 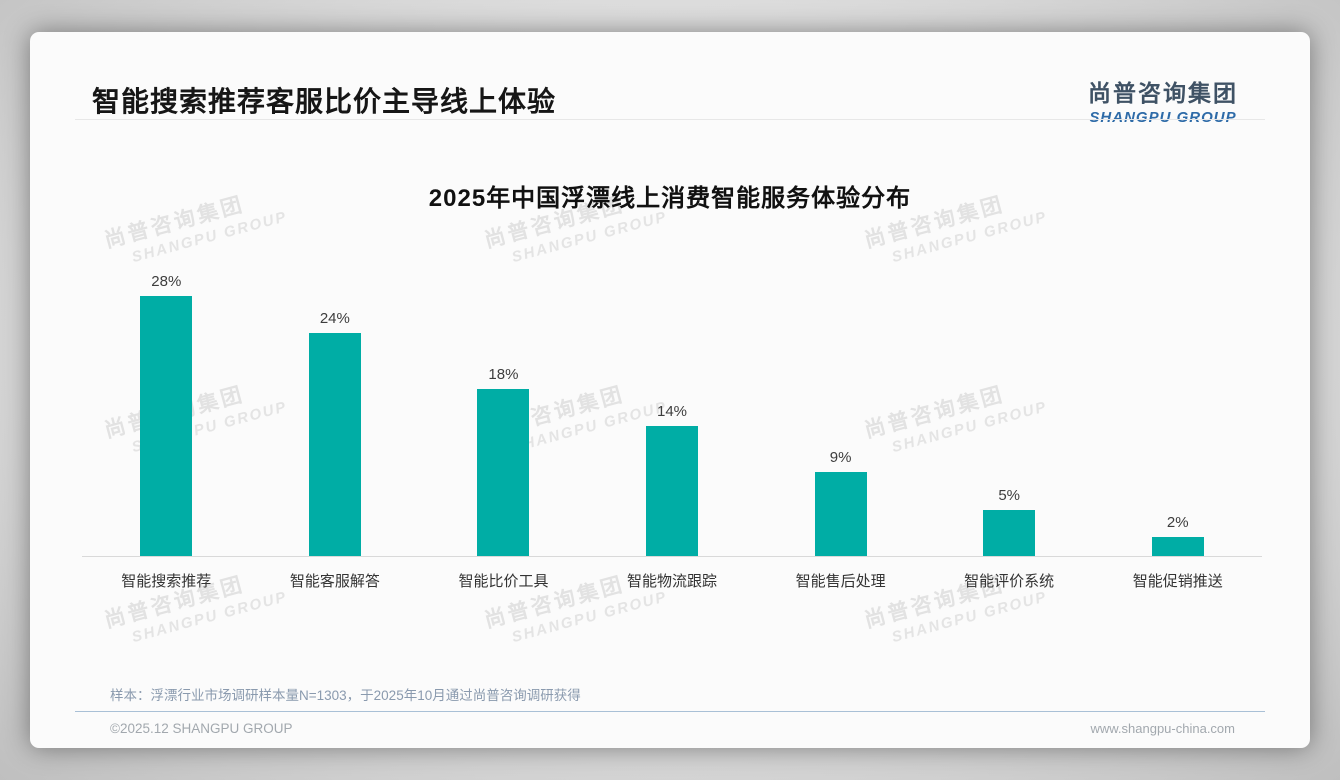 I want to click on bar-column: 28%, so click(x=166, y=411).